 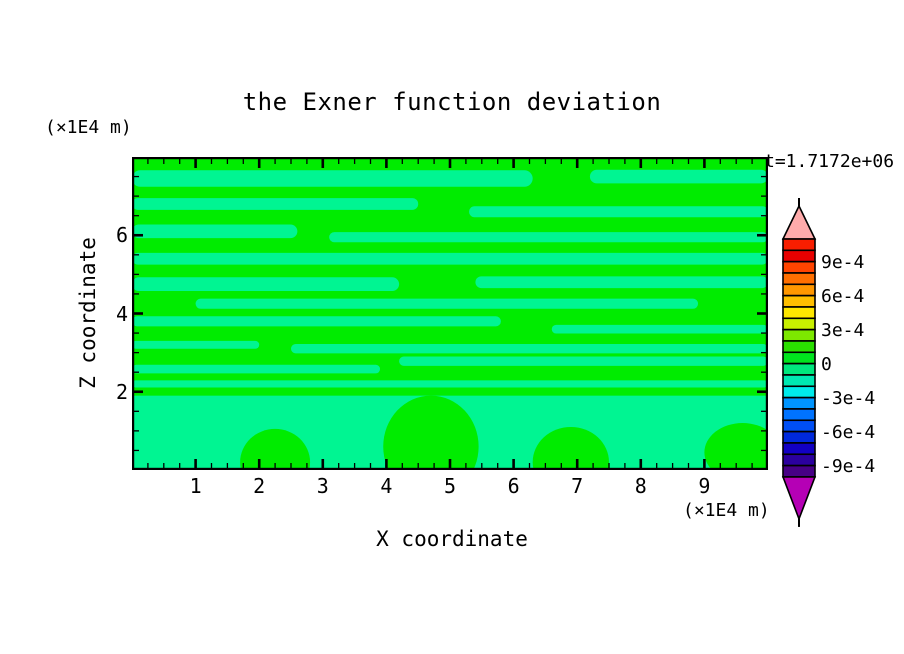 What do you see at coordinates (704, 486) in the screenshot?
I see `x-tick-label: 9` at bounding box center [704, 486].